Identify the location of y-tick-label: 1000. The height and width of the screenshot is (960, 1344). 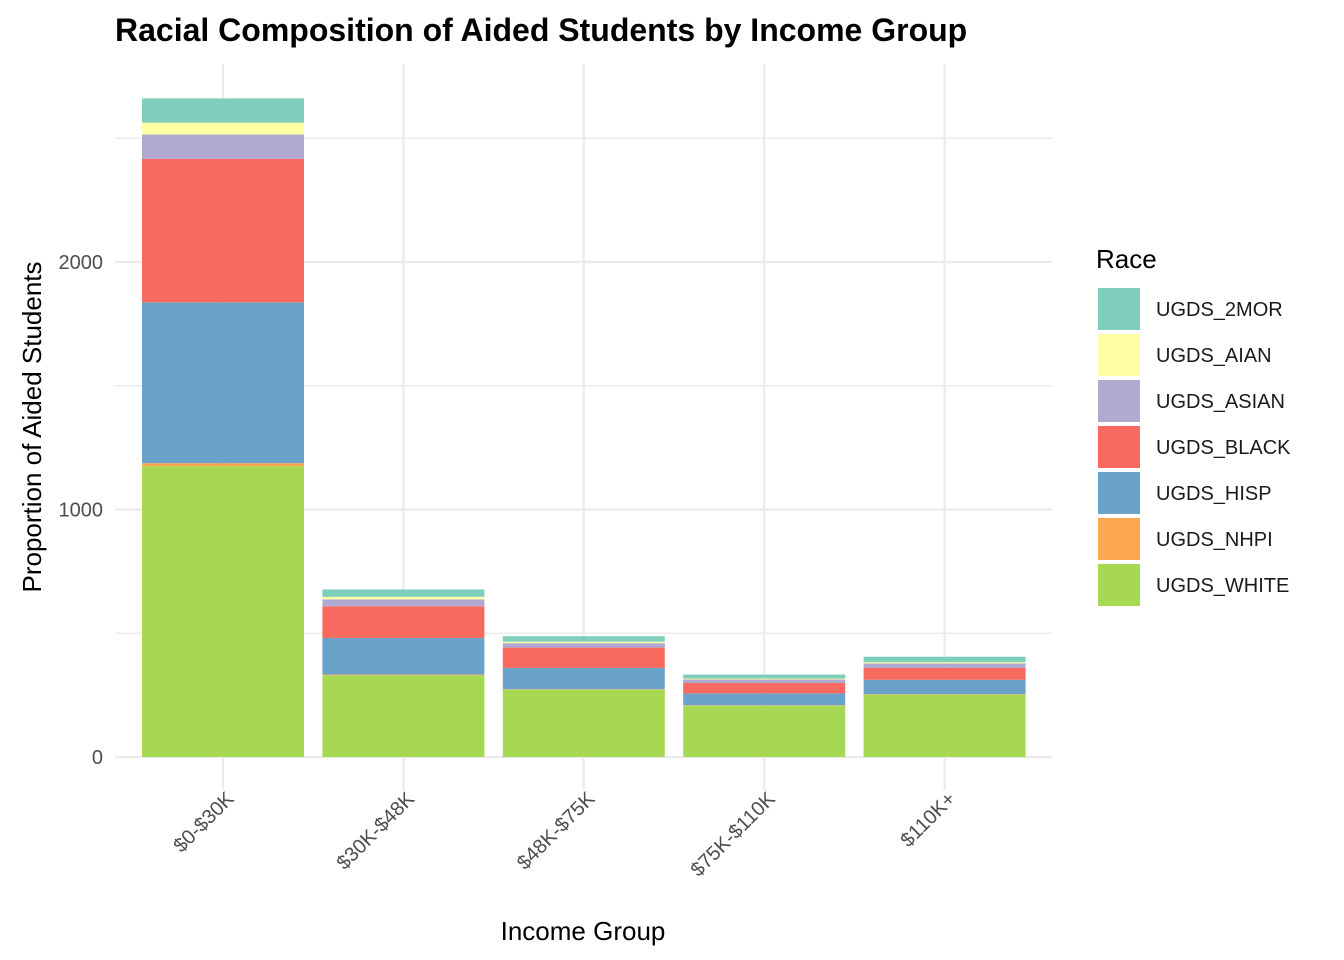
(81, 511).